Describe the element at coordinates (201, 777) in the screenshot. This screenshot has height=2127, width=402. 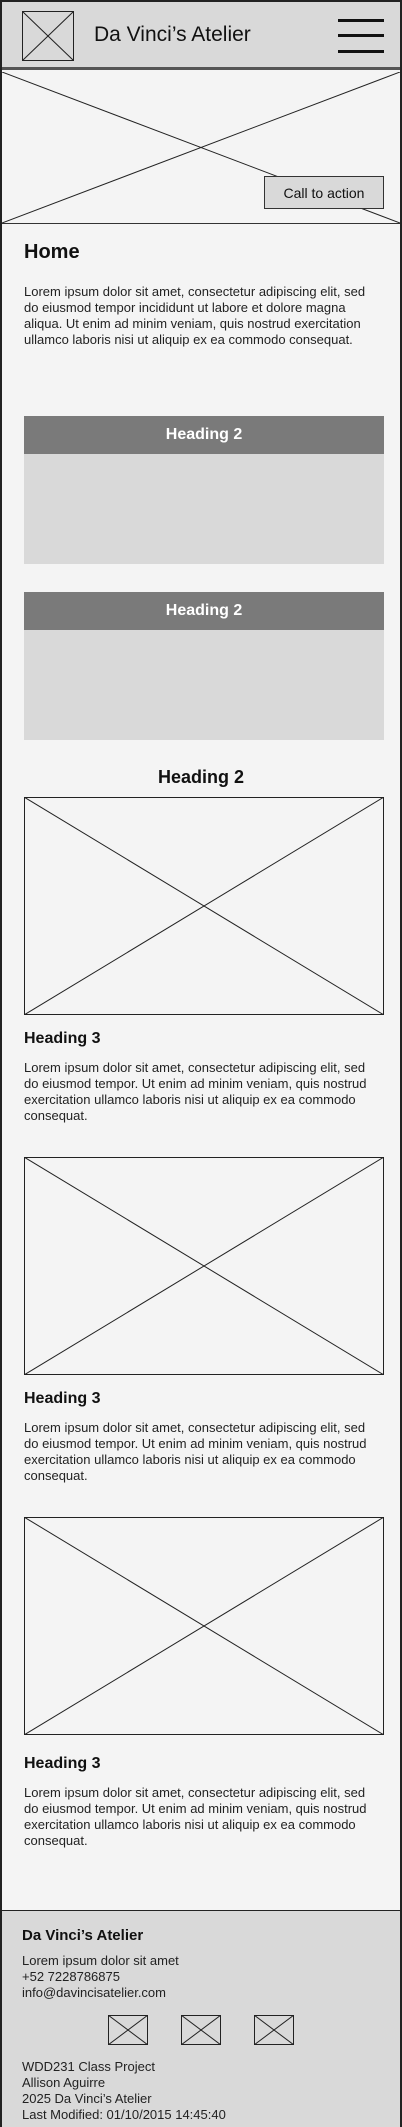
I see `section-heading: Heading 2` at that location.